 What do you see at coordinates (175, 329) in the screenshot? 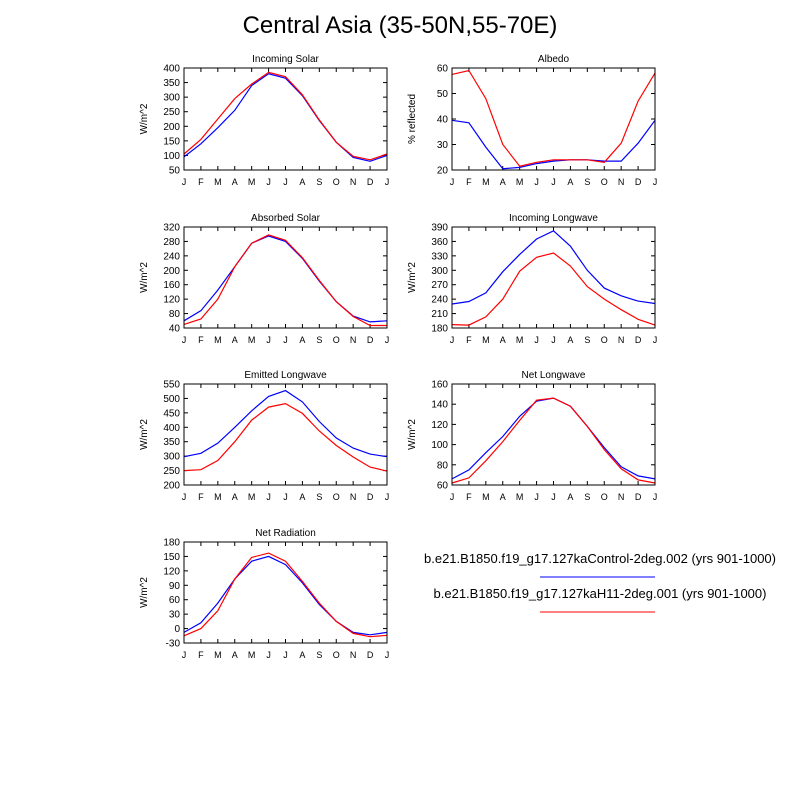
I see `y-tick-label: 40` at bounding box center [175, 329].